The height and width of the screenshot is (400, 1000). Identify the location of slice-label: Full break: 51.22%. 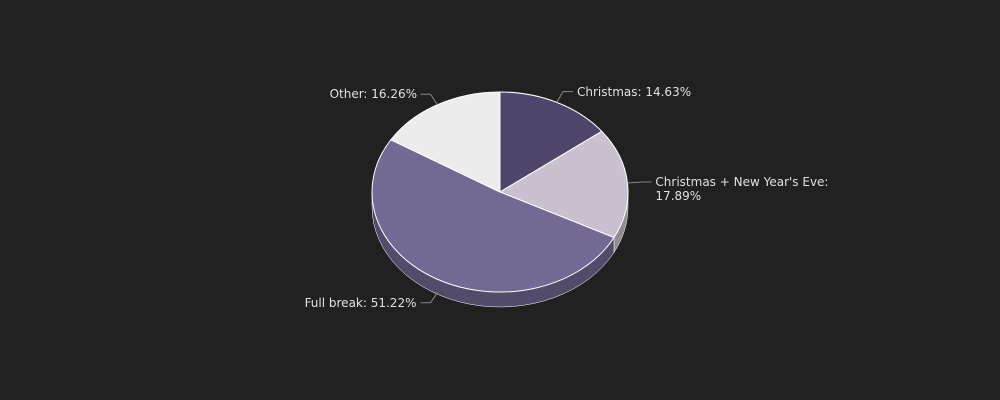
(360, 302).